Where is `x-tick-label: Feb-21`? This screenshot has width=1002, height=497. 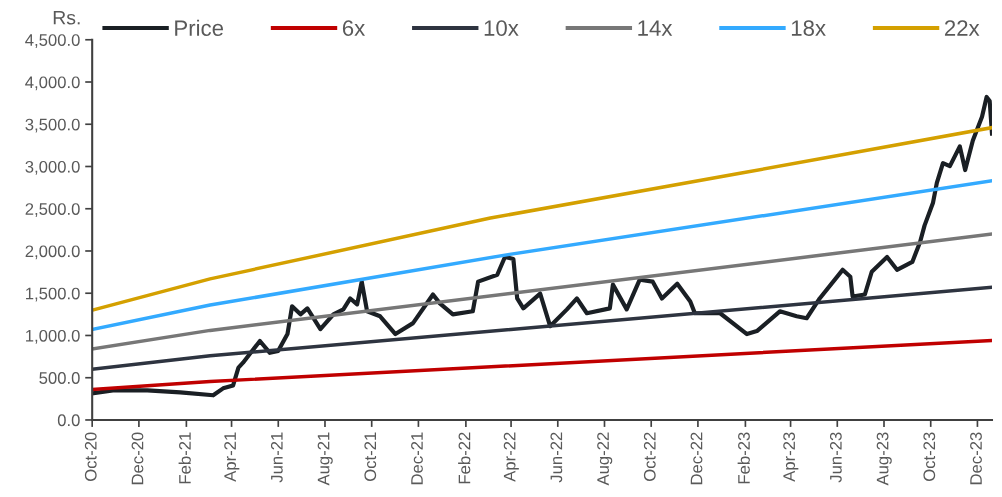 x-tick-label: Feb-21 is located at coordinates (184, 458).